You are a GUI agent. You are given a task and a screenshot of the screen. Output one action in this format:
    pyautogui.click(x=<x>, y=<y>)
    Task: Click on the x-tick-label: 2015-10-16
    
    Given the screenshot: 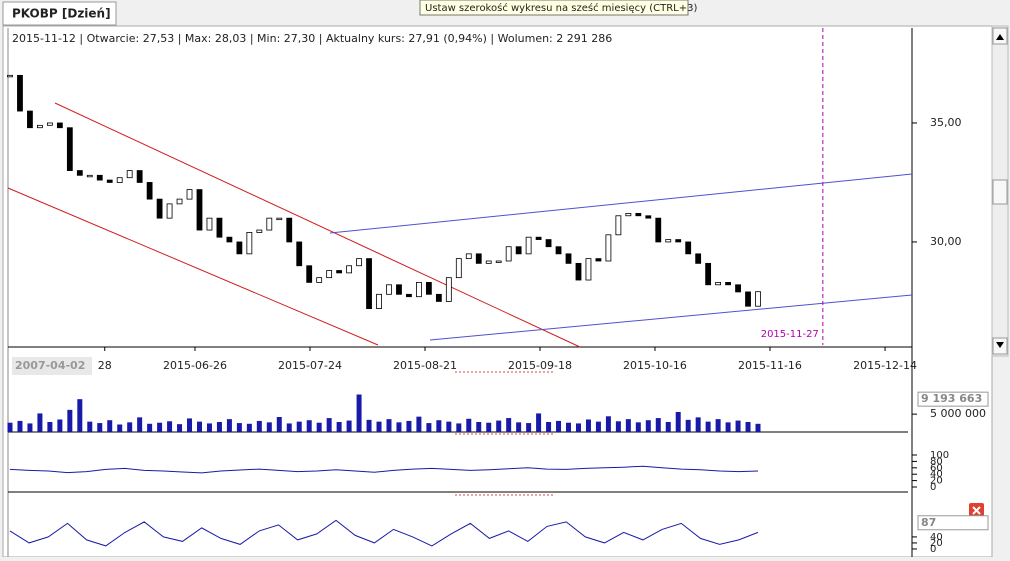 What is the action you would take?
    pyautogui.click(x=655, y=365)
    